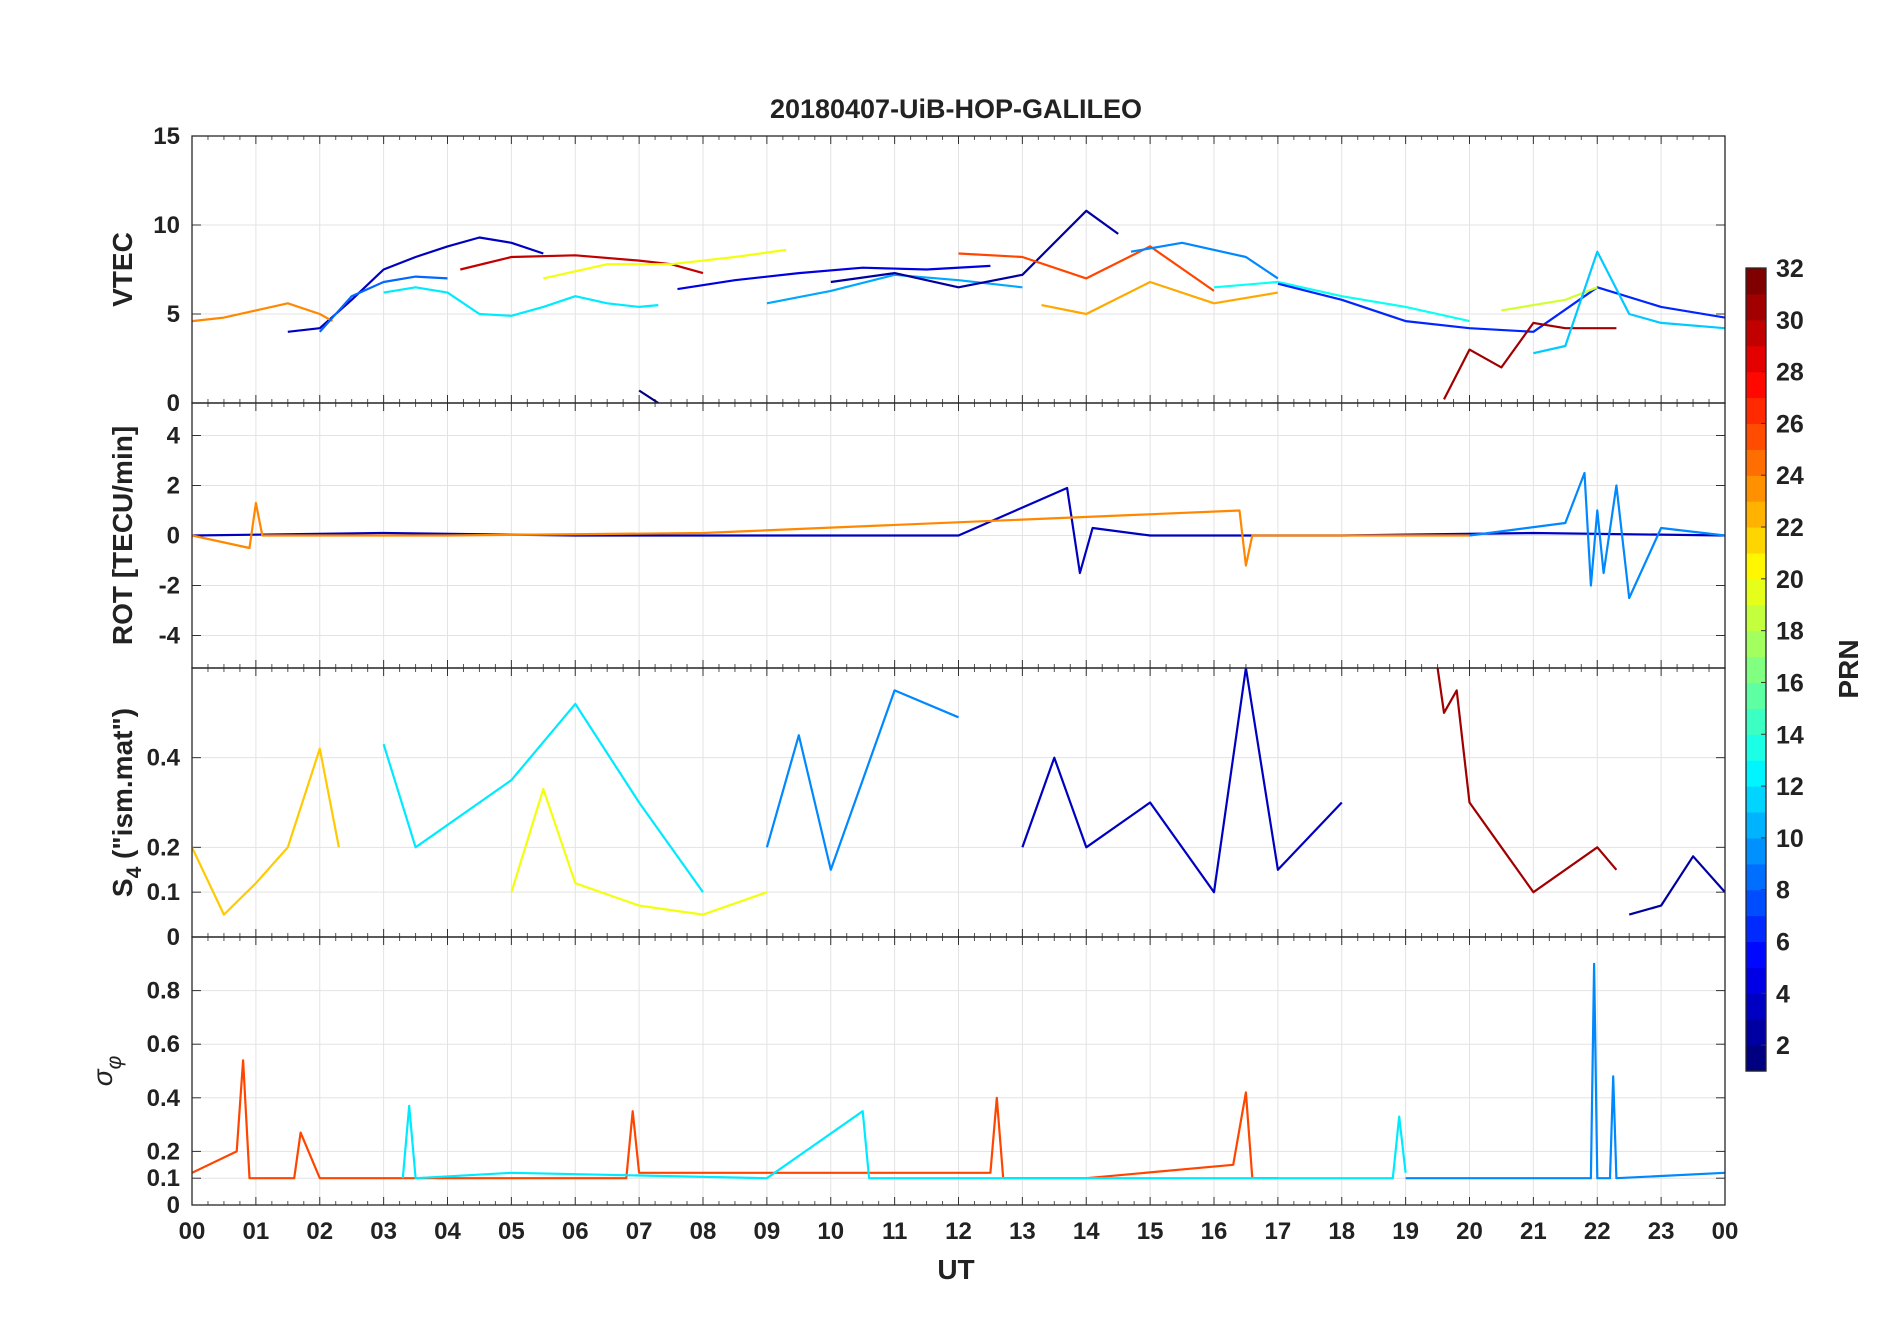 The height and width of the screenshot is (1330, 1902). What do you see at coordinates (1469, 1231) in the screenshot?
I see `x-tick-label: 20` at bounding box center [1469, 1231].